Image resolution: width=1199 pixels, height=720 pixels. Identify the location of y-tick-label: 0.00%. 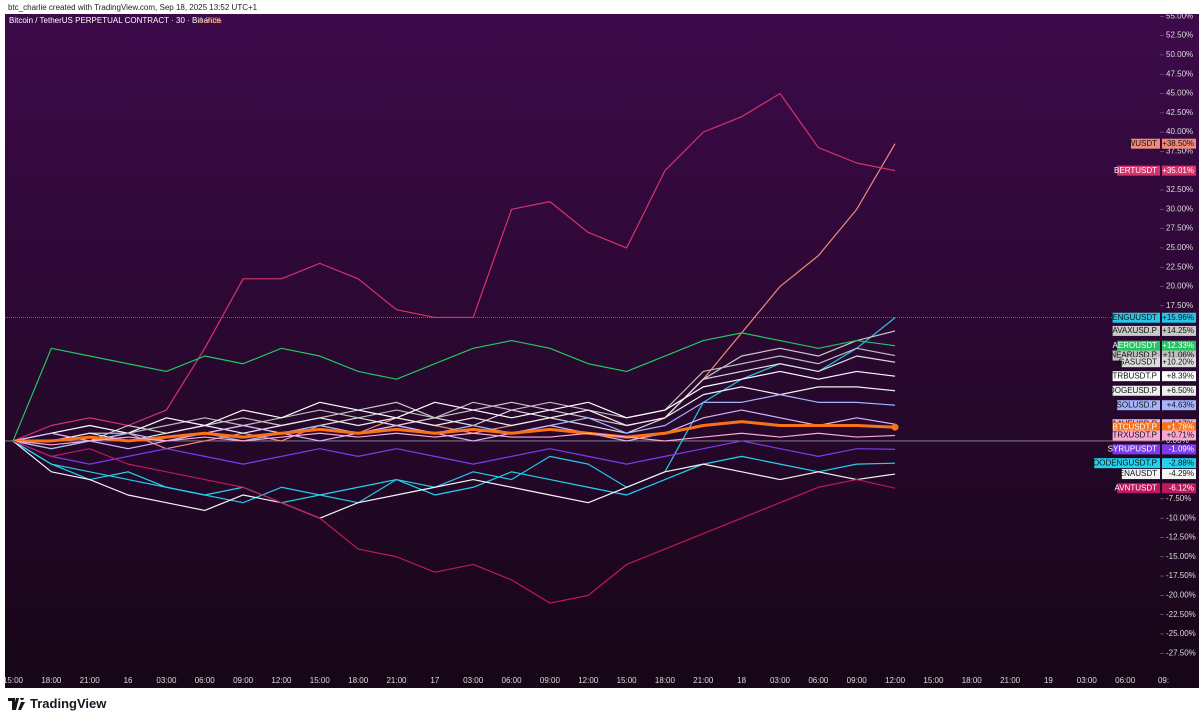
(1177, 440).